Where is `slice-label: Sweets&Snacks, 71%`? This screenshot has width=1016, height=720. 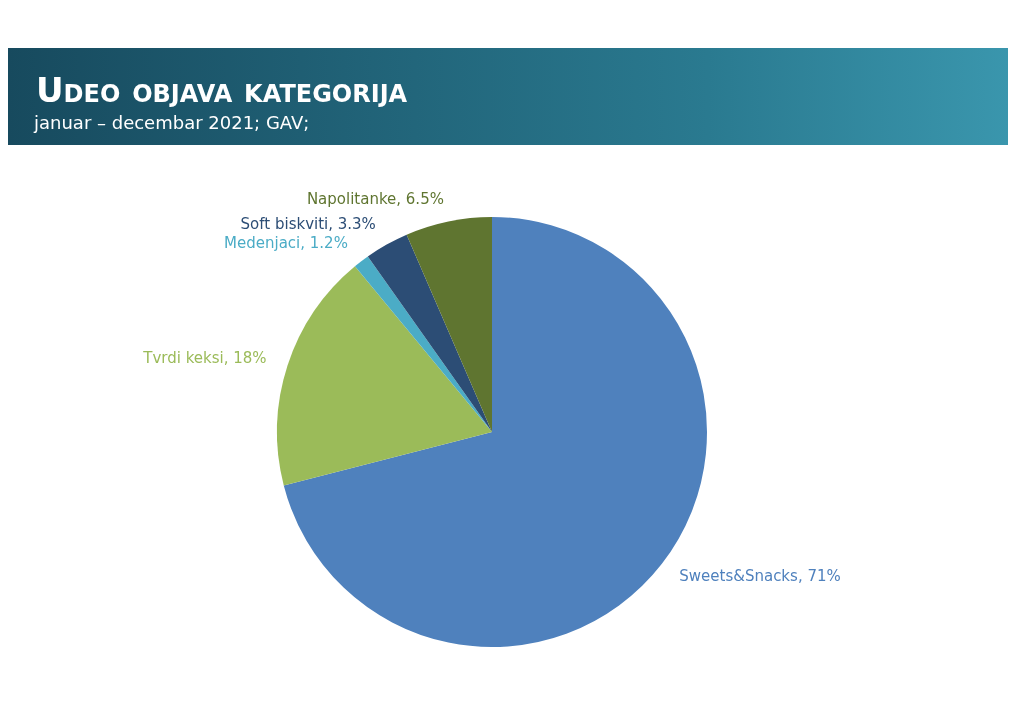
slice-label: Sweets&Snacks, 71% is located at coordinates (760, 576).